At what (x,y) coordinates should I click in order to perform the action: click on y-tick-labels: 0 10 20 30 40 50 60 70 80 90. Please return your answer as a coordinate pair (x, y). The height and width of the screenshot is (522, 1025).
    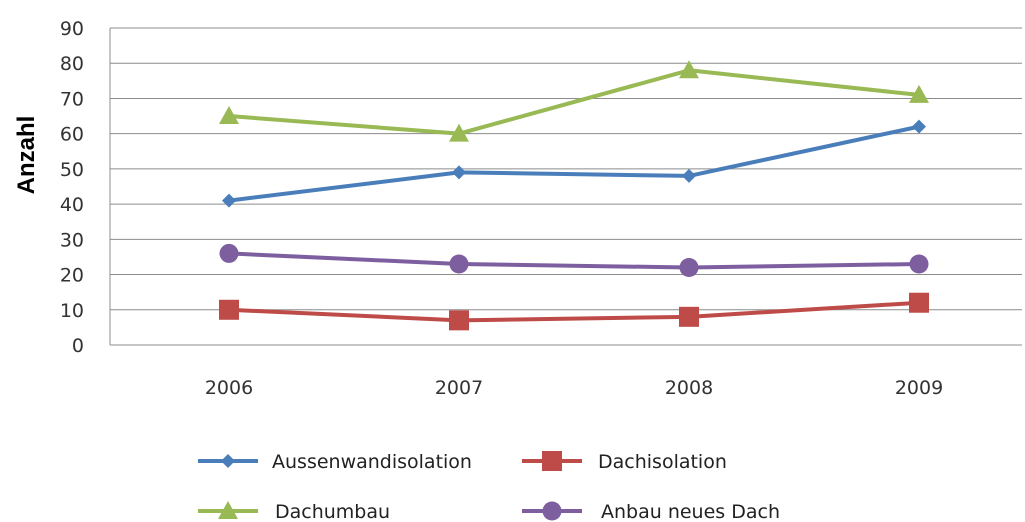
    Looking at the image, I should click on (72, 187).